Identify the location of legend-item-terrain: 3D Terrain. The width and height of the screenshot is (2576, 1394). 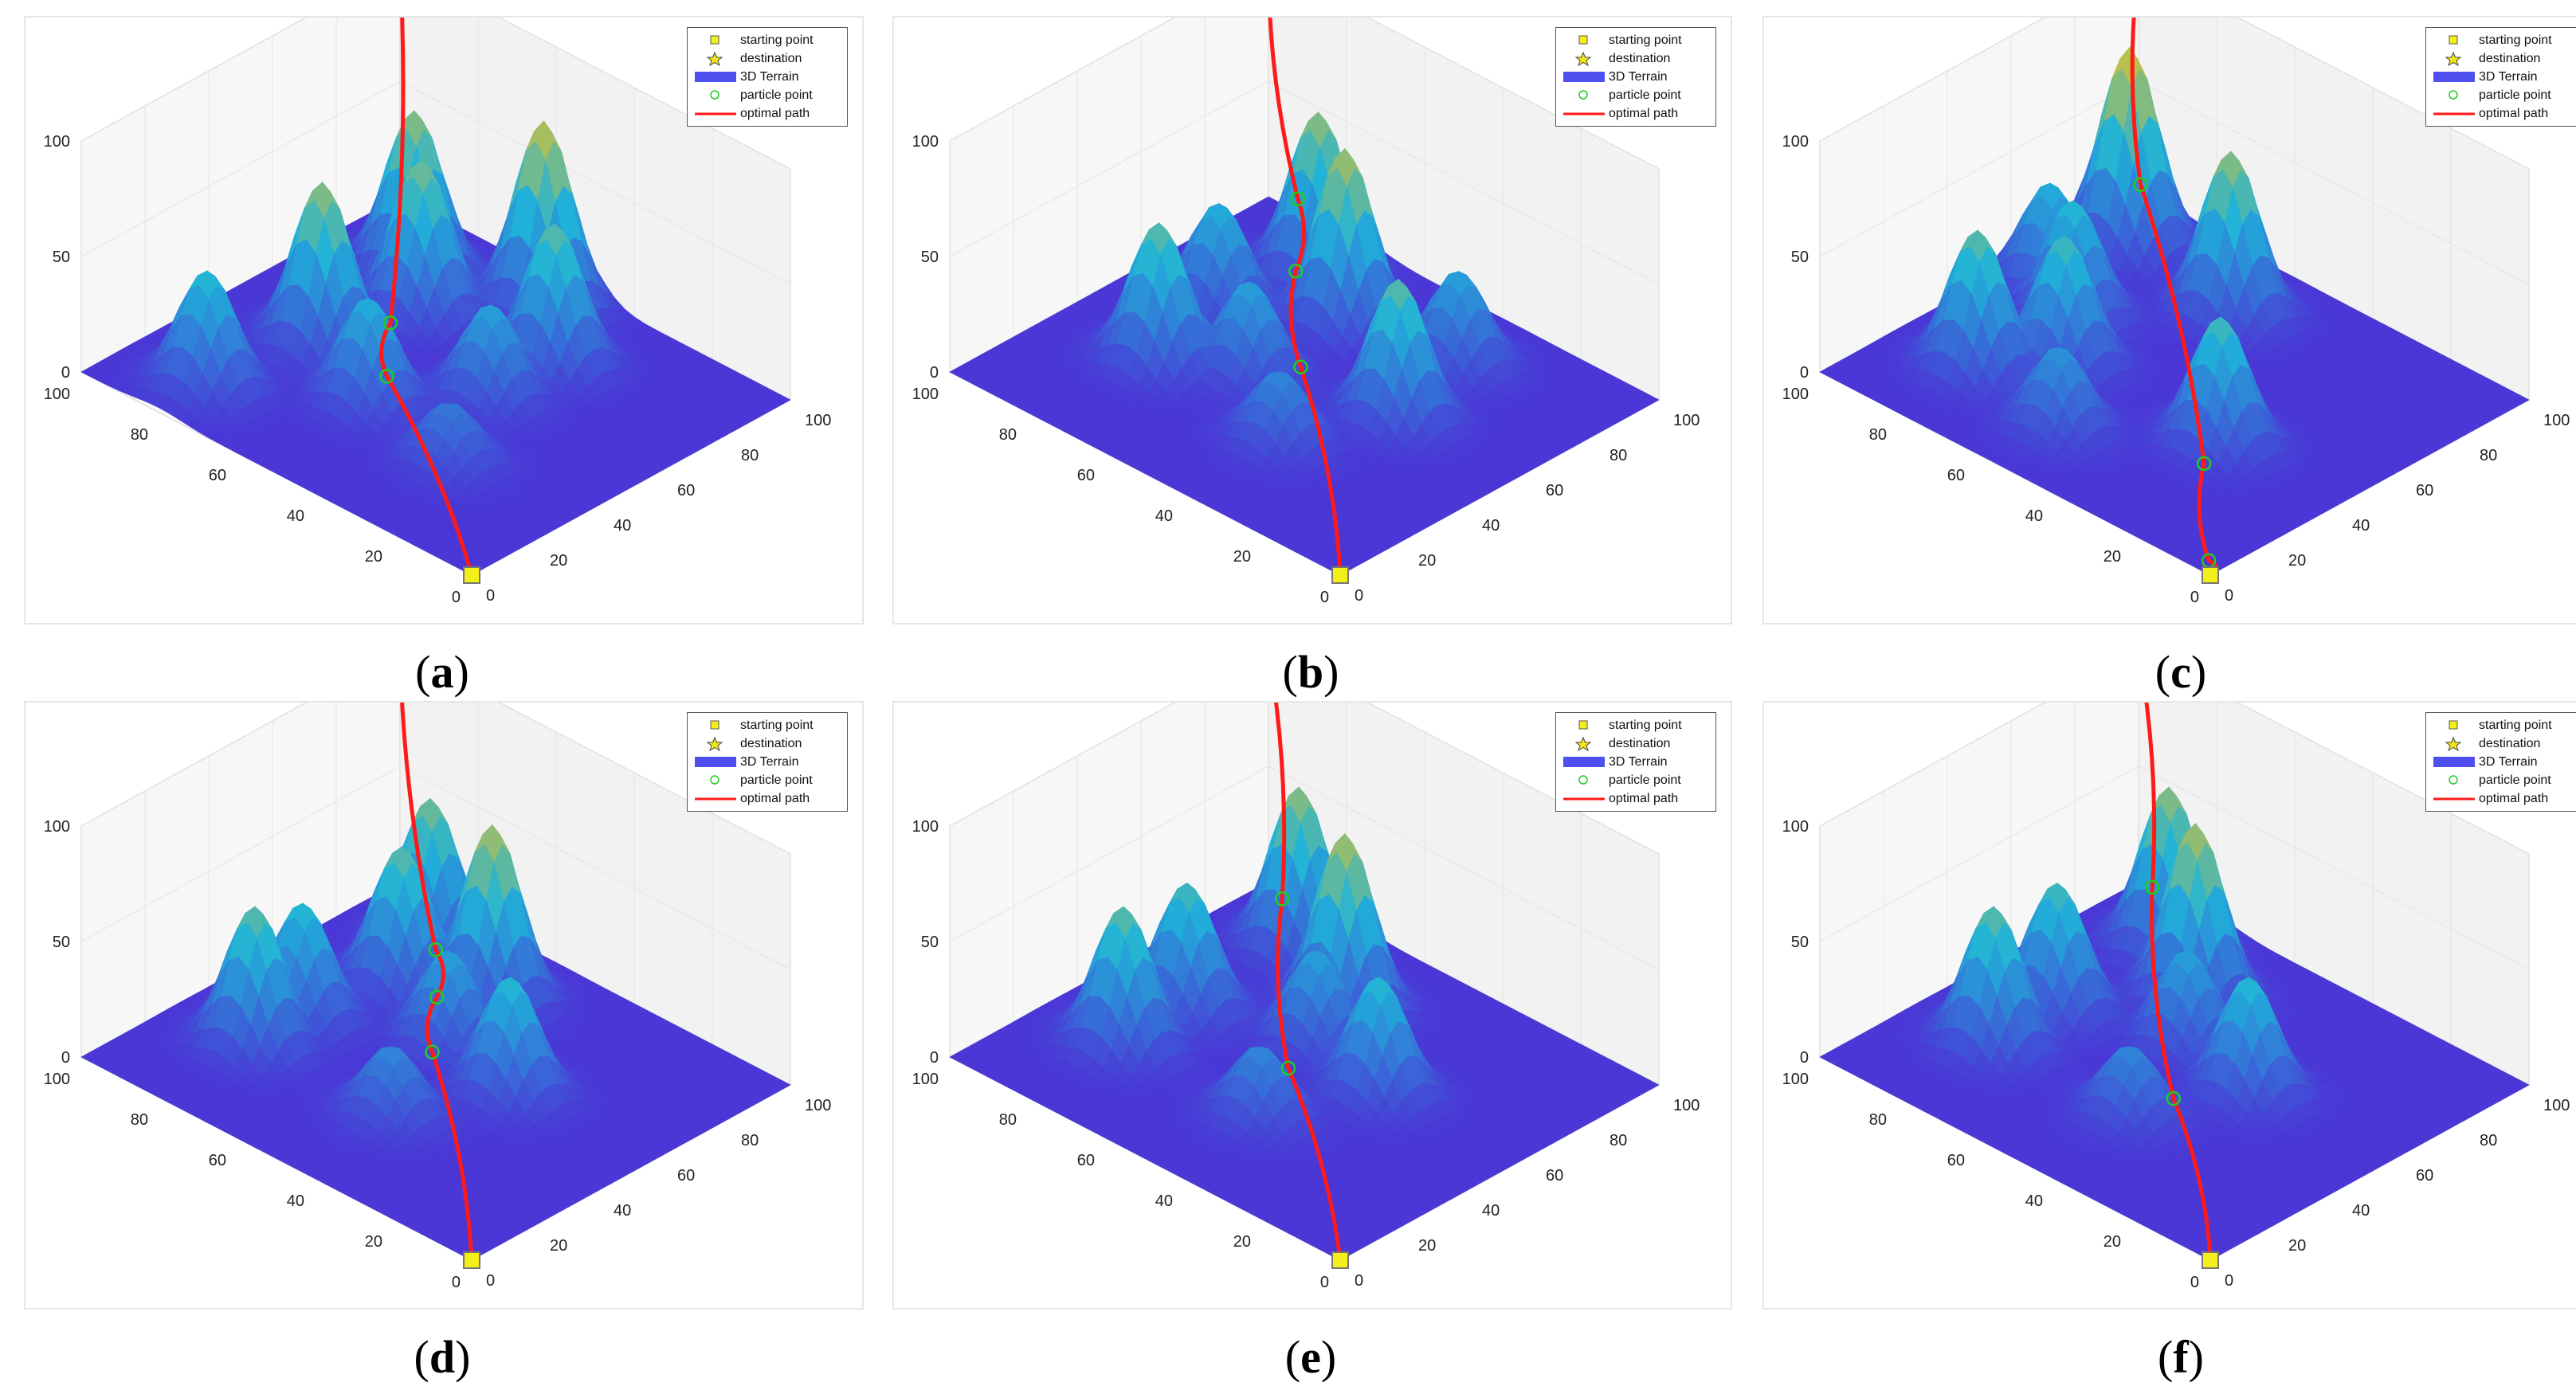
(1635, 762).